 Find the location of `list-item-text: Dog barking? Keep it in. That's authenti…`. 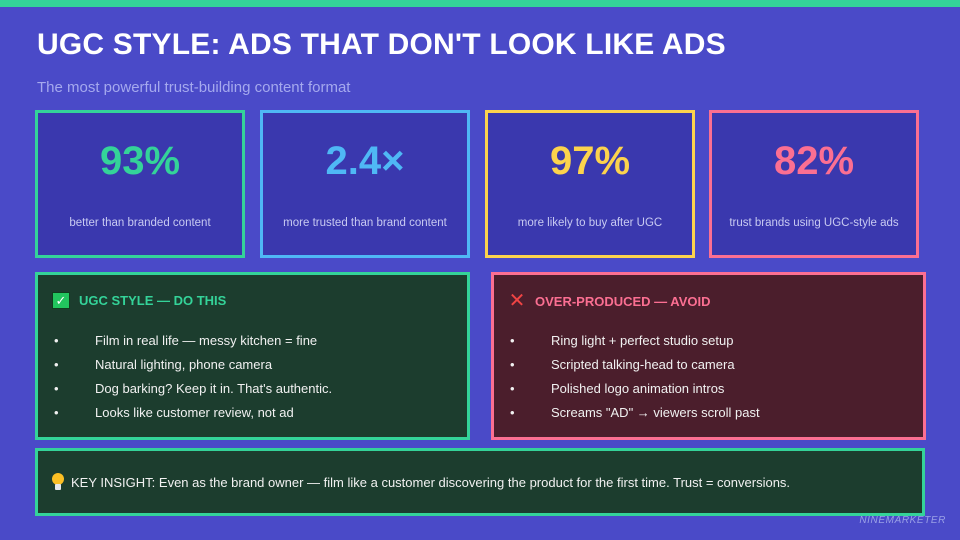

list-item-text: Dog barking? Keep it in. That's authenti… is located at coordinates (214, 388).